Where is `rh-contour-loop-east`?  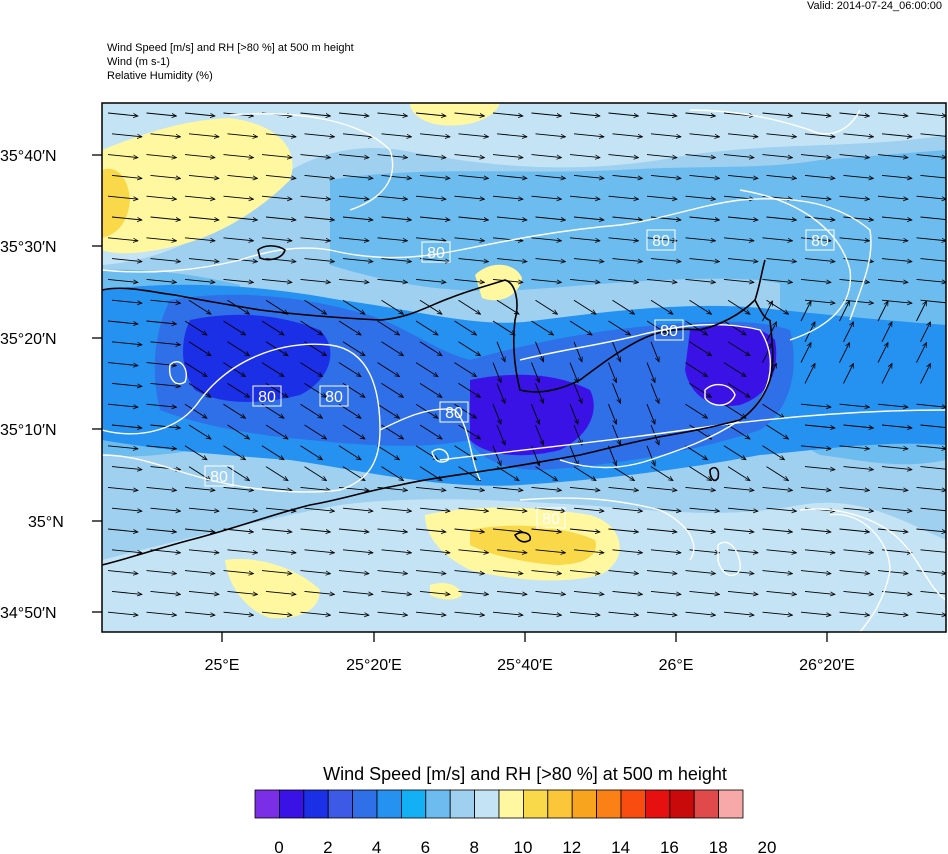 rh-contour-loop-east is located at coordinates (720, 394).